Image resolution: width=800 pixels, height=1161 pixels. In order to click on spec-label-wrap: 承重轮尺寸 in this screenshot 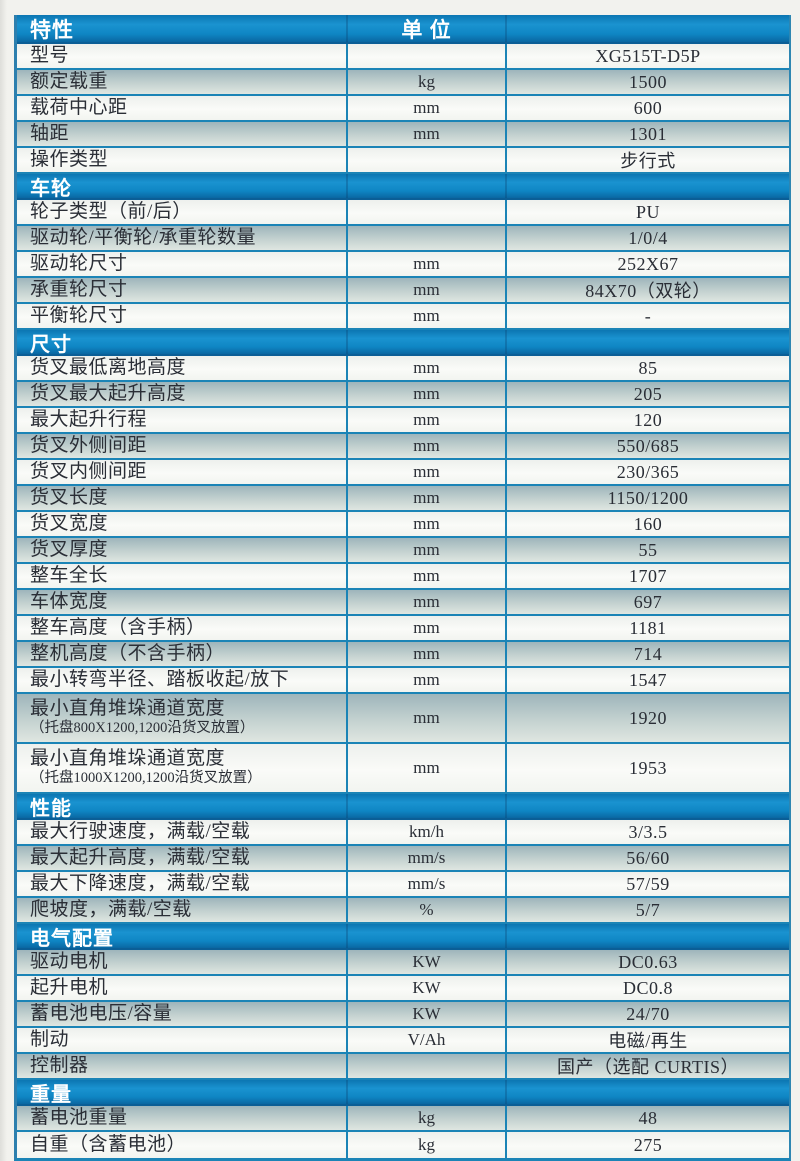, I will do `click(79, 289)`.